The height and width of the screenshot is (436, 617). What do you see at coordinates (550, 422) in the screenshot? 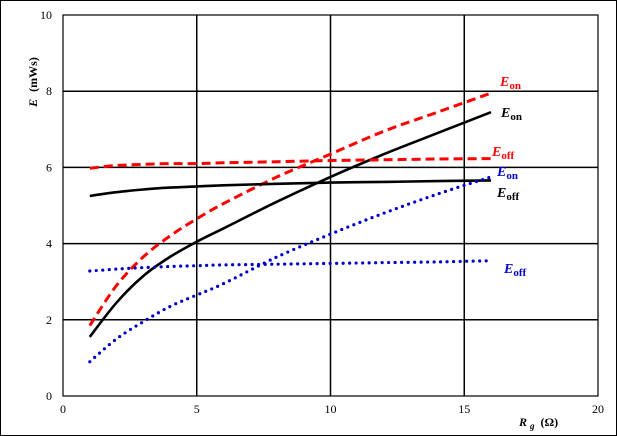
I see `x-axis-label-unit: (Ω)` at bounding box center [550, 422].